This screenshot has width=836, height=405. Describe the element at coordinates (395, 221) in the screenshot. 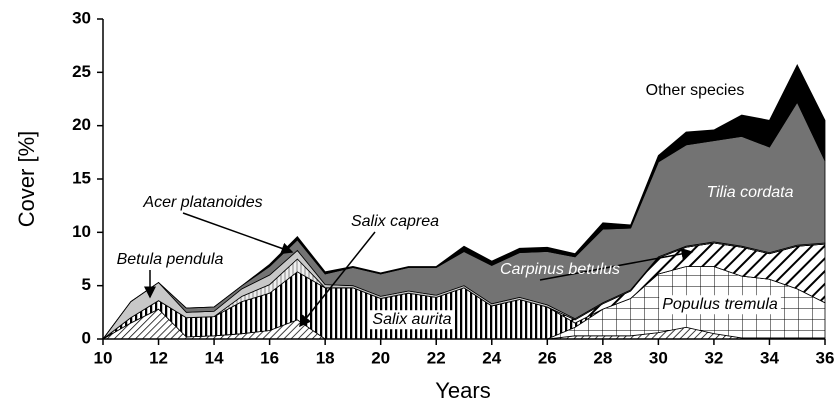

I see `series-label: Salix caprea` at that location.